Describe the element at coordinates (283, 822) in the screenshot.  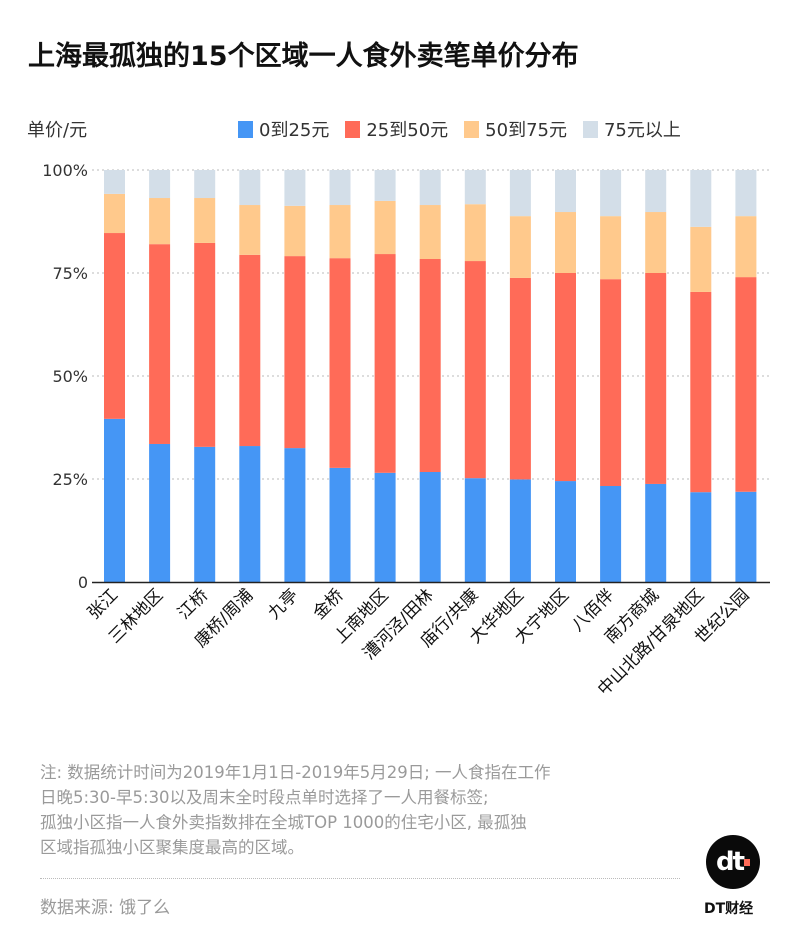
I see `note-line: 孤独小区指一人食外卖指数排在全城TOP 1000的住宅小区, 最孤独` at that location.